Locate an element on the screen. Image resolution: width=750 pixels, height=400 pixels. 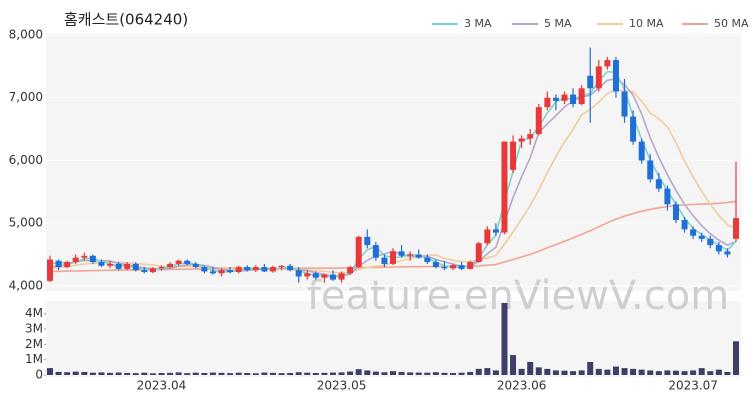
volume-tick-label: 0 is located at coordinates (39, 375).